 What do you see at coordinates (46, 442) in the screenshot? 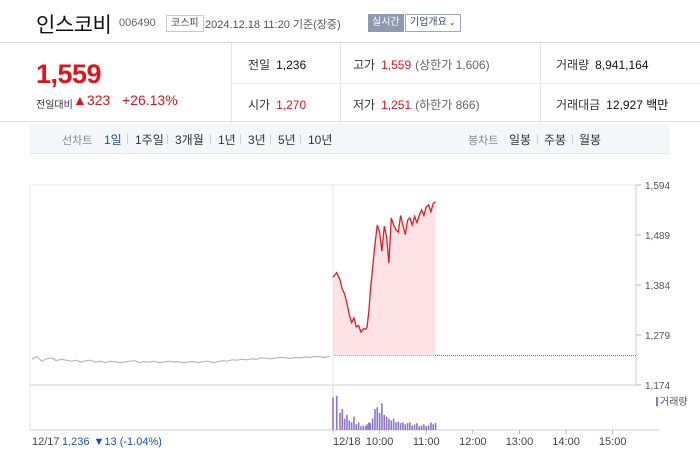
I see `prev-date-label: 12/17` at bounding box center [46, 442].